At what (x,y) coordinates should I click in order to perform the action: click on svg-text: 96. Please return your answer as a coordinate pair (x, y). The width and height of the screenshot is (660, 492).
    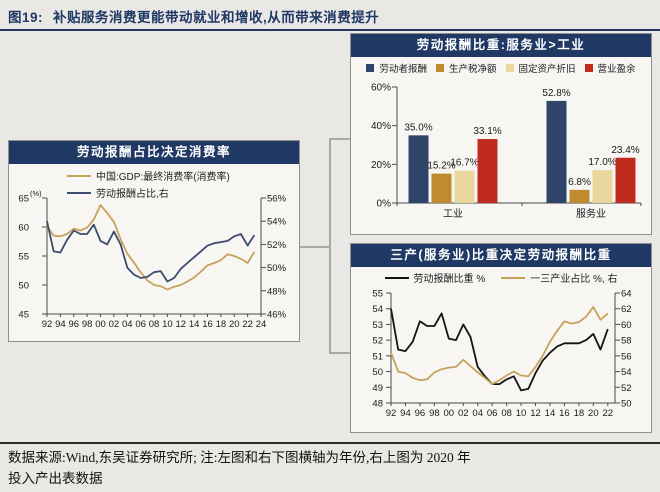
    Looking at the image, I should click on (420, 413).